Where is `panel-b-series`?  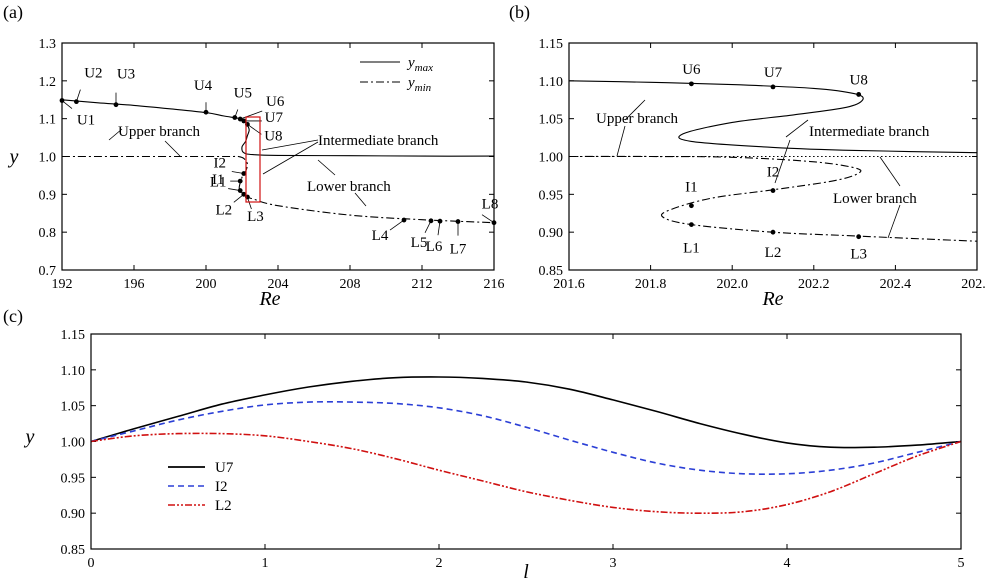
panel-b-series is located at coordinates (773, 161).